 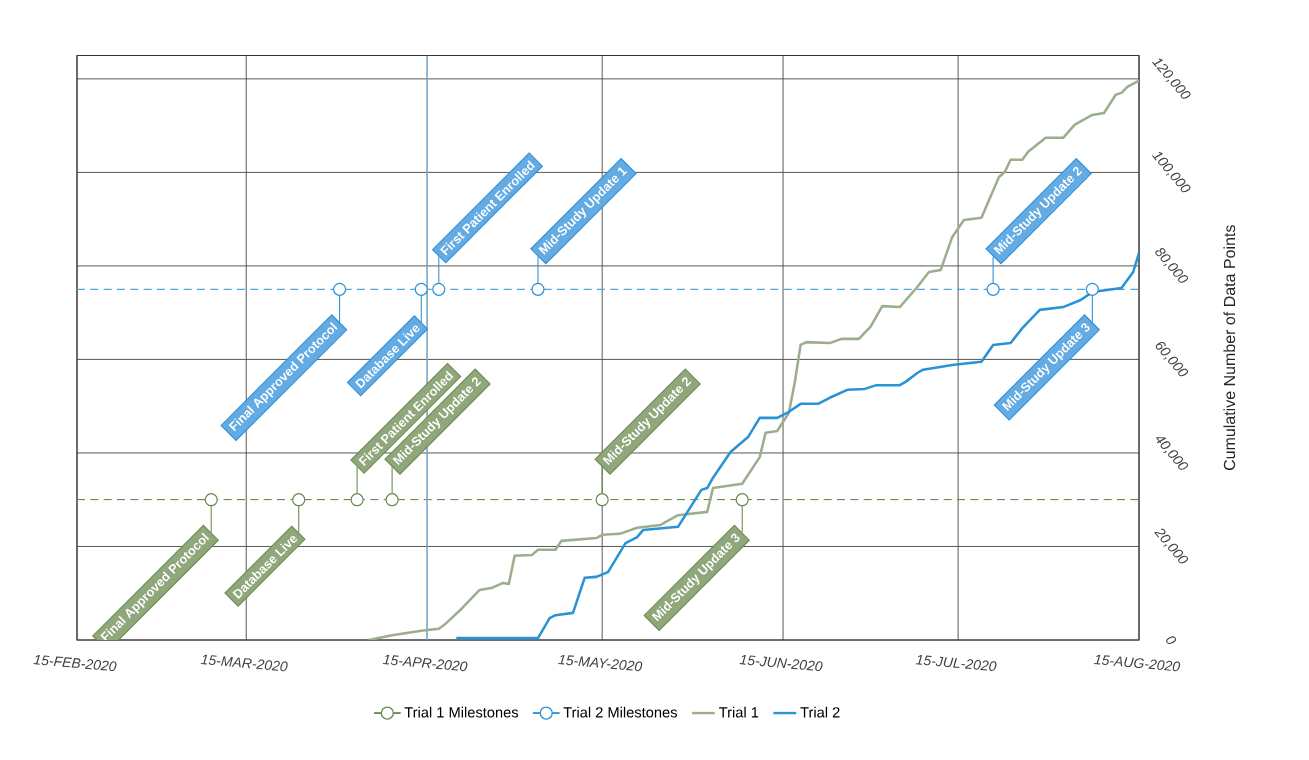 I want to click on x-tick-label: 15-FEB-2020, so click(x=75, y=663).